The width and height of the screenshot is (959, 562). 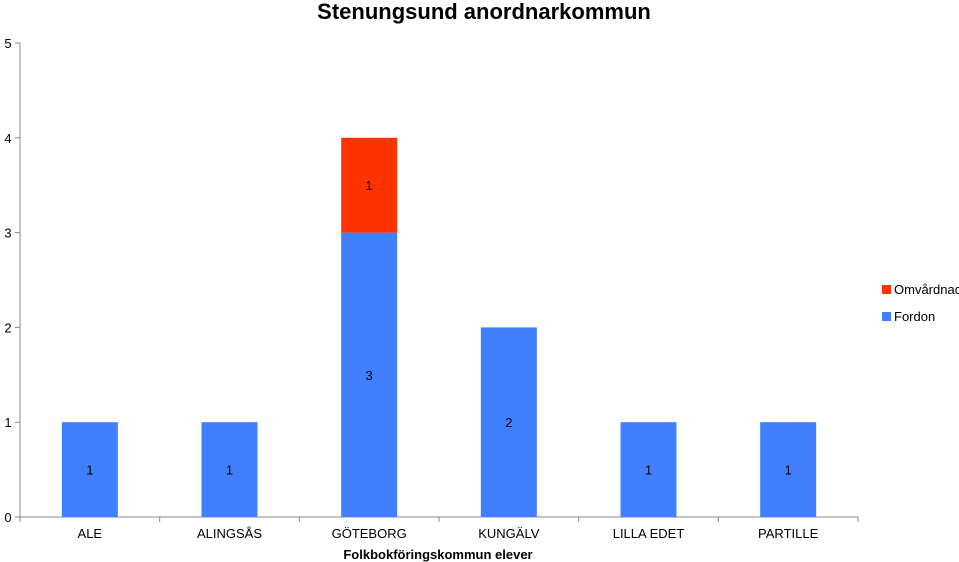 I want to click on chart-title: Stenungsund anordnarkommun, so click(x=484, y=12).